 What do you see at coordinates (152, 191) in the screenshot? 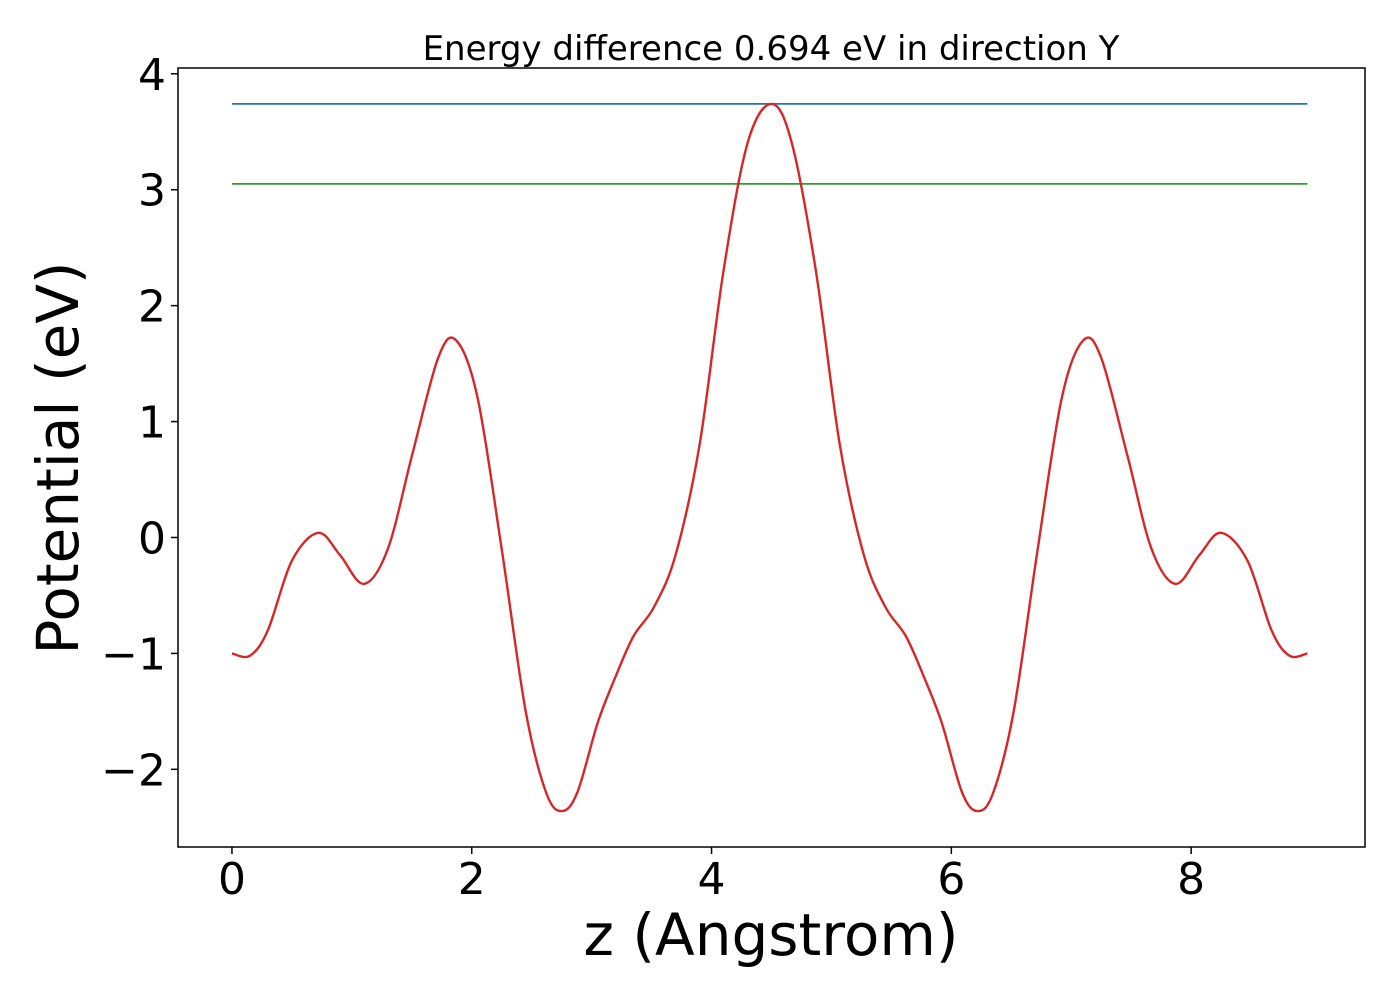
I see `y-tick-label: 3` at bounding box center [152, 191].